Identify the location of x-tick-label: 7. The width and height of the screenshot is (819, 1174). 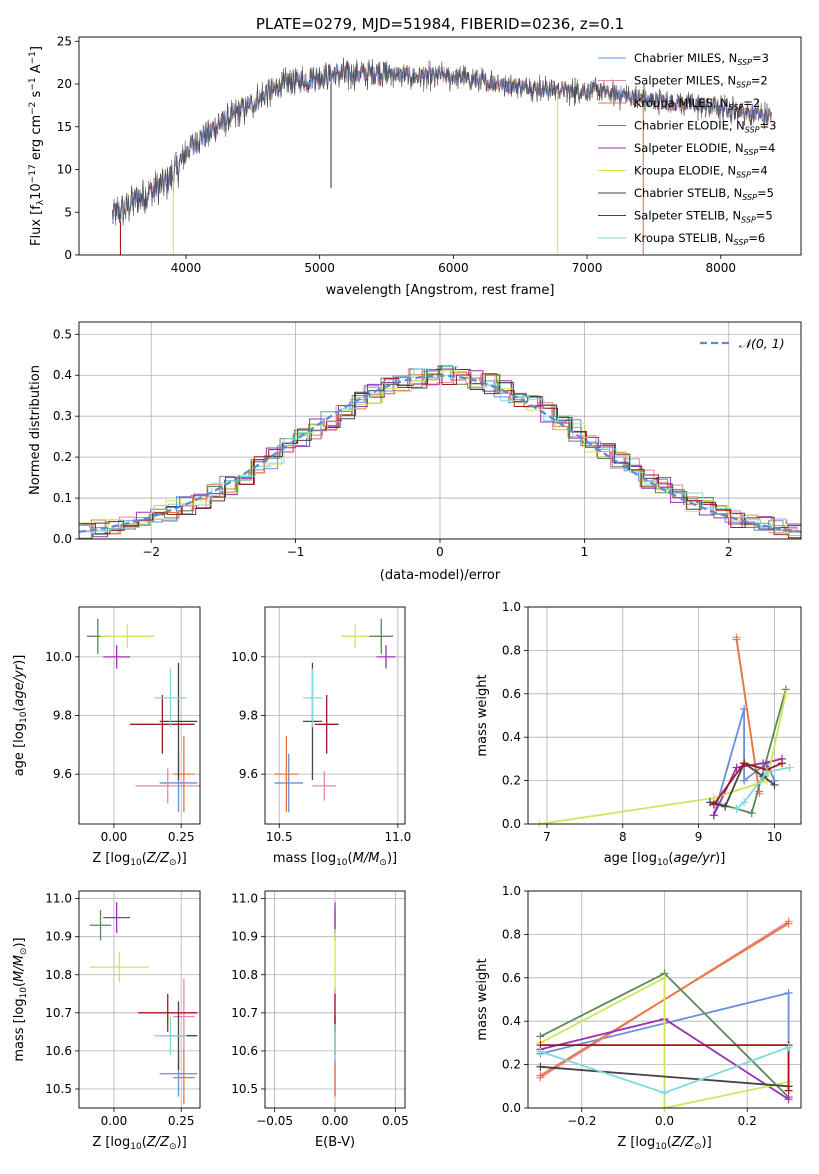
(547, 837).